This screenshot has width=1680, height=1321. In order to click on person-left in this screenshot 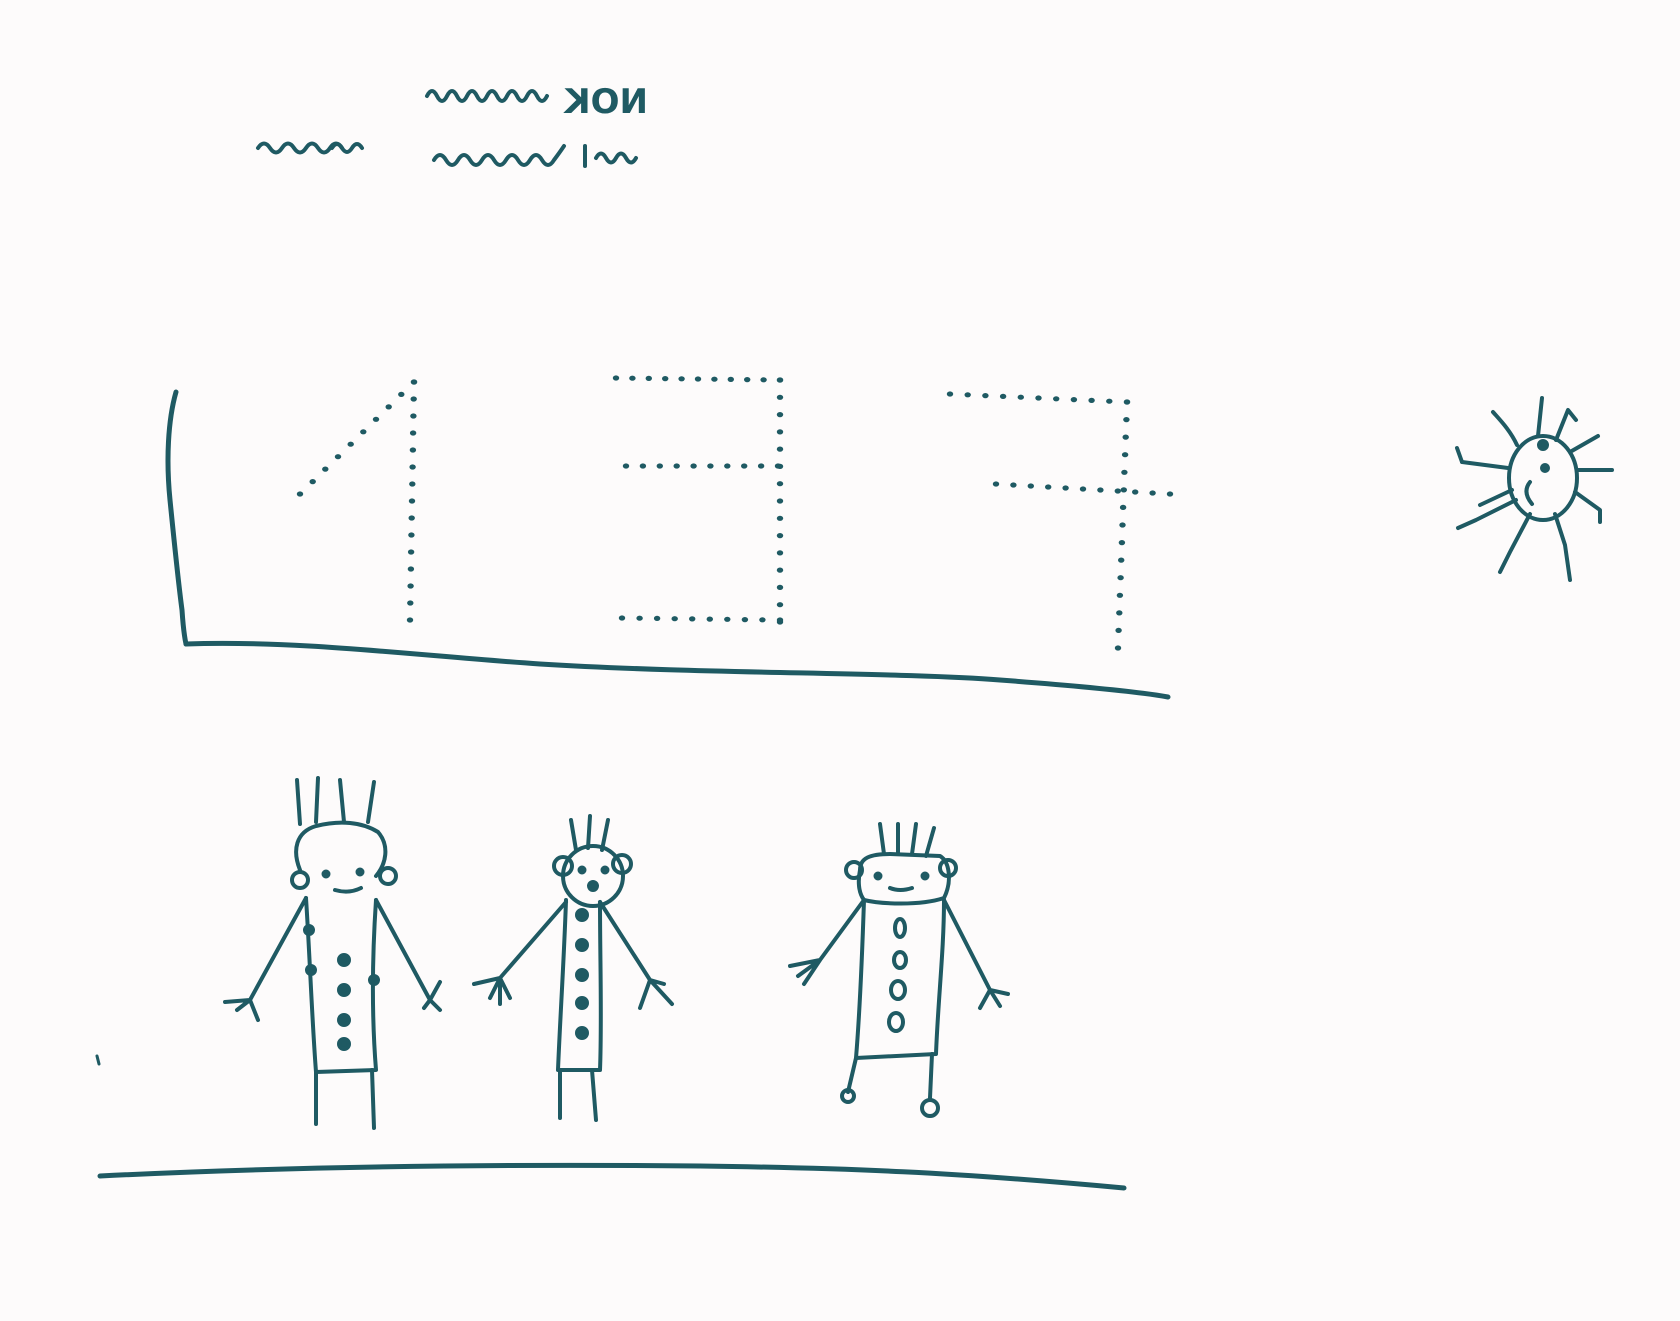, I will do `click(332, 953)`.